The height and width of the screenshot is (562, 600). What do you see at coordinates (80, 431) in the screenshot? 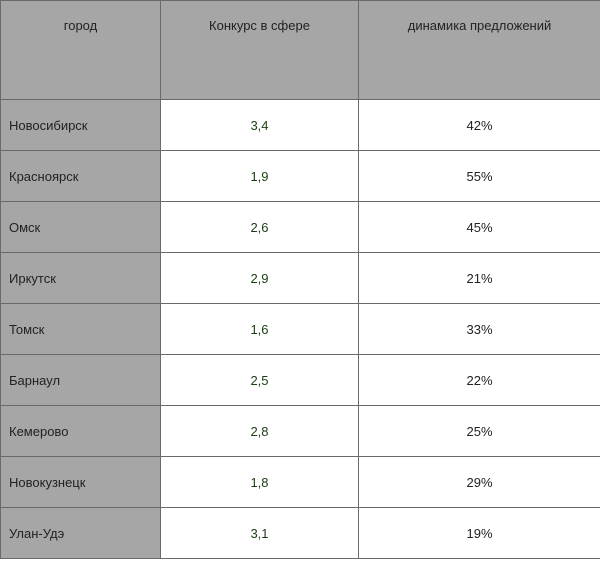
I see `city-cell: Кемерово` at bounding box center [80, 431].